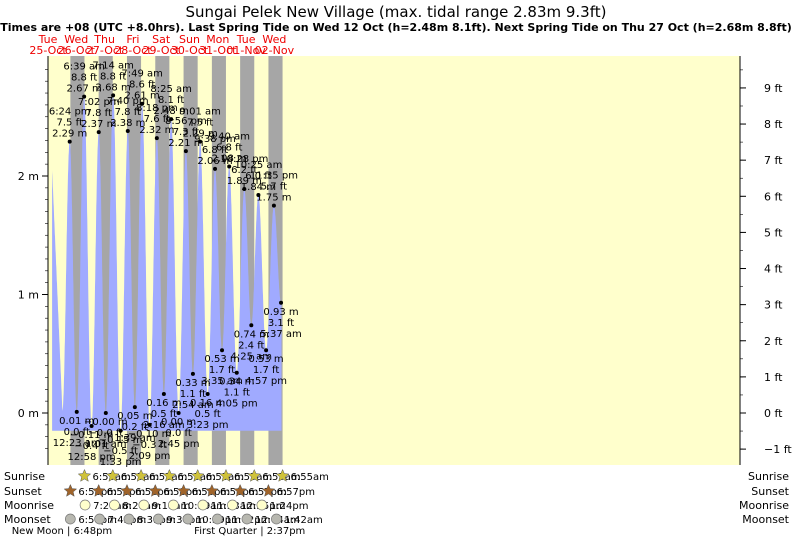 The height and width of the screenshot is (539, 793). What do you see at coordinates (280, 312) in the screenshot?
I see `low-tide-metres: 0.93 m` at bounding box center [280, 312].